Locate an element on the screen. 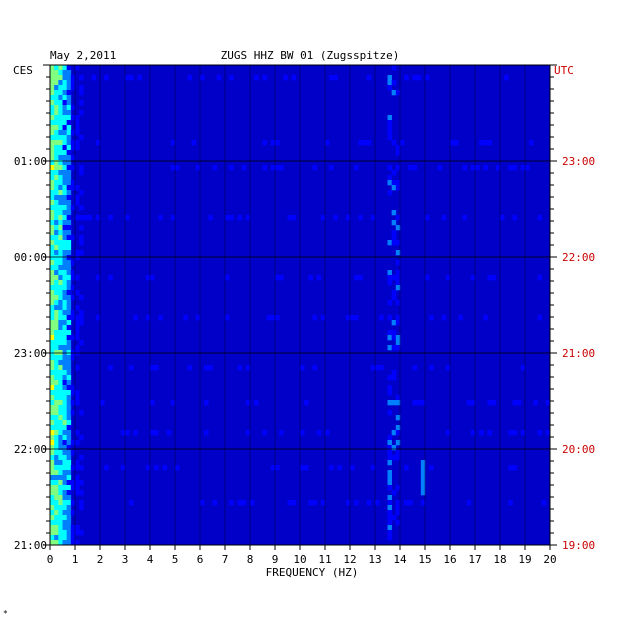  y-tick-label-right: 22:00 is located at coordinates (578, 257).